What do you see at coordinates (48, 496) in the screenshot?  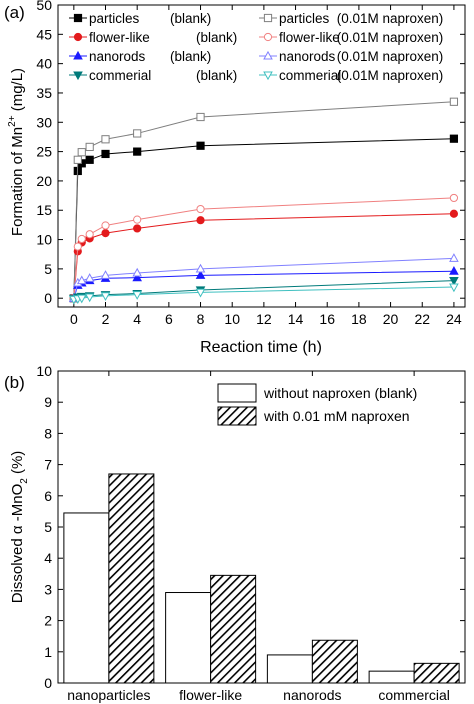 I see `y-tick-label-b: 6` at bounding box center [48, 496].